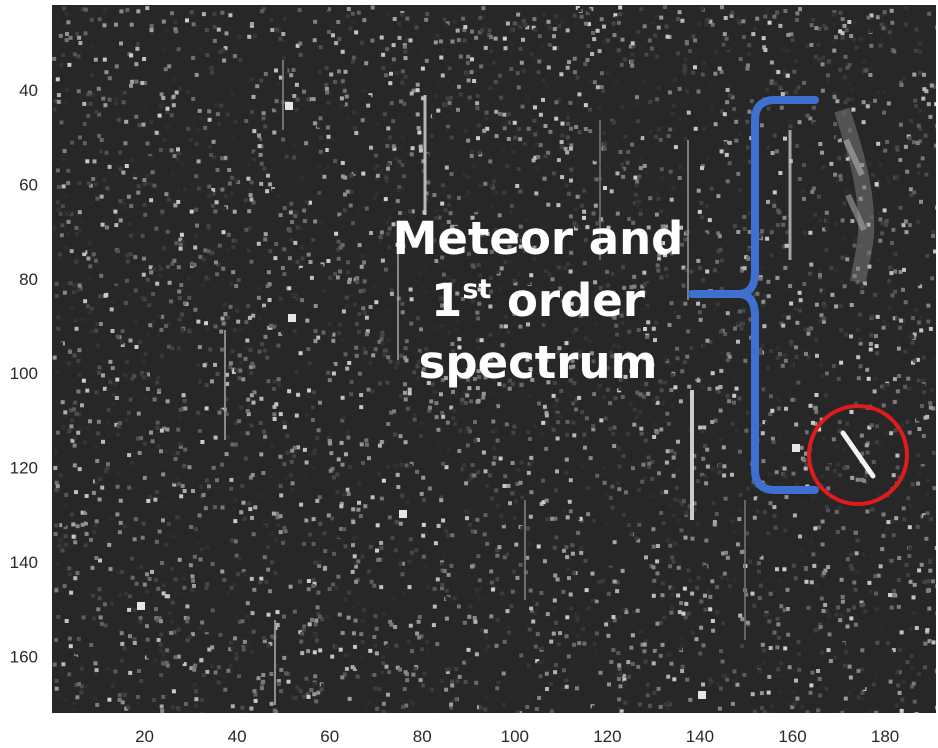 The width and height of the screenshot is (938, 748). What do you see at coordinates (237, 736) in the screenshot?
I see `x-tick-label: 40` at bounding box center [237, 736].